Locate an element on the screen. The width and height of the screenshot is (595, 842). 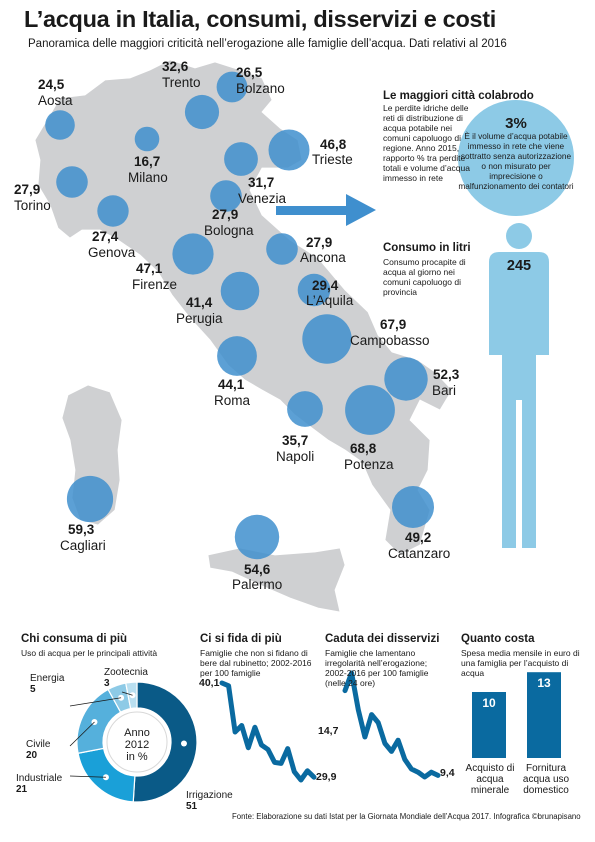
bar-label-mineral-water: Acquisto di acqua minerale is located at coordinates (490, 779).